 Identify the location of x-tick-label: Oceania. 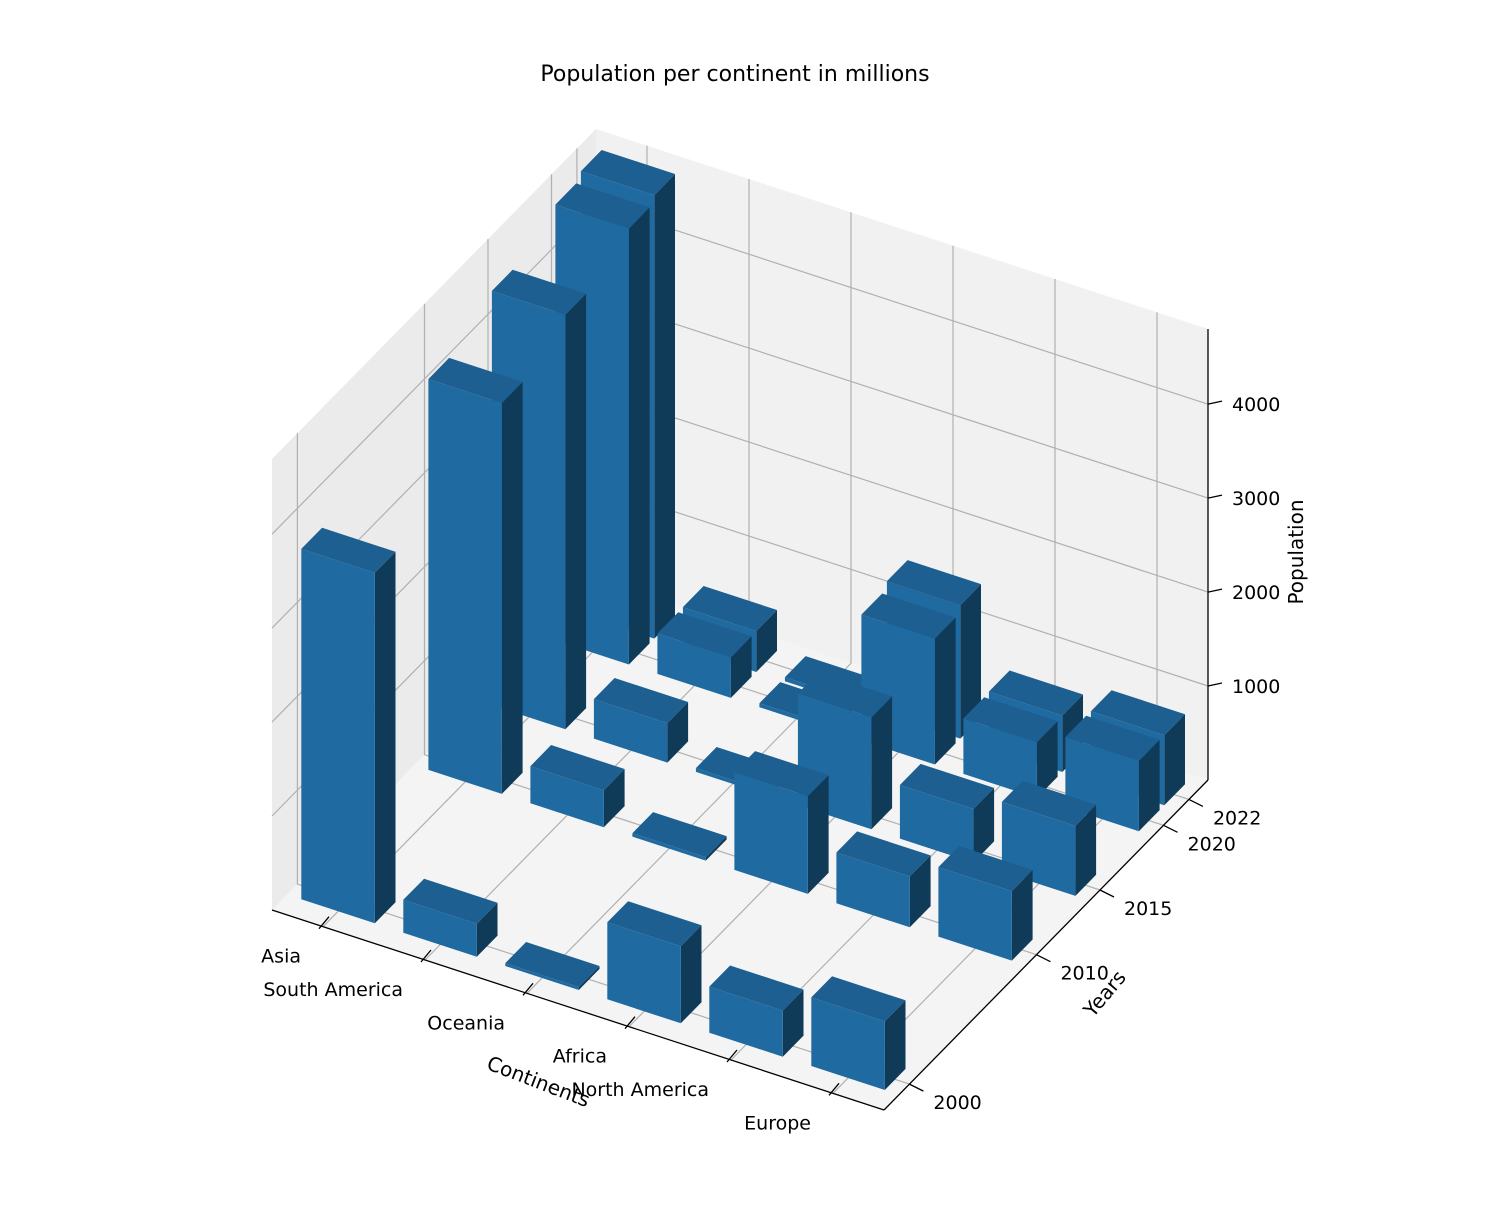
(466, 1023).